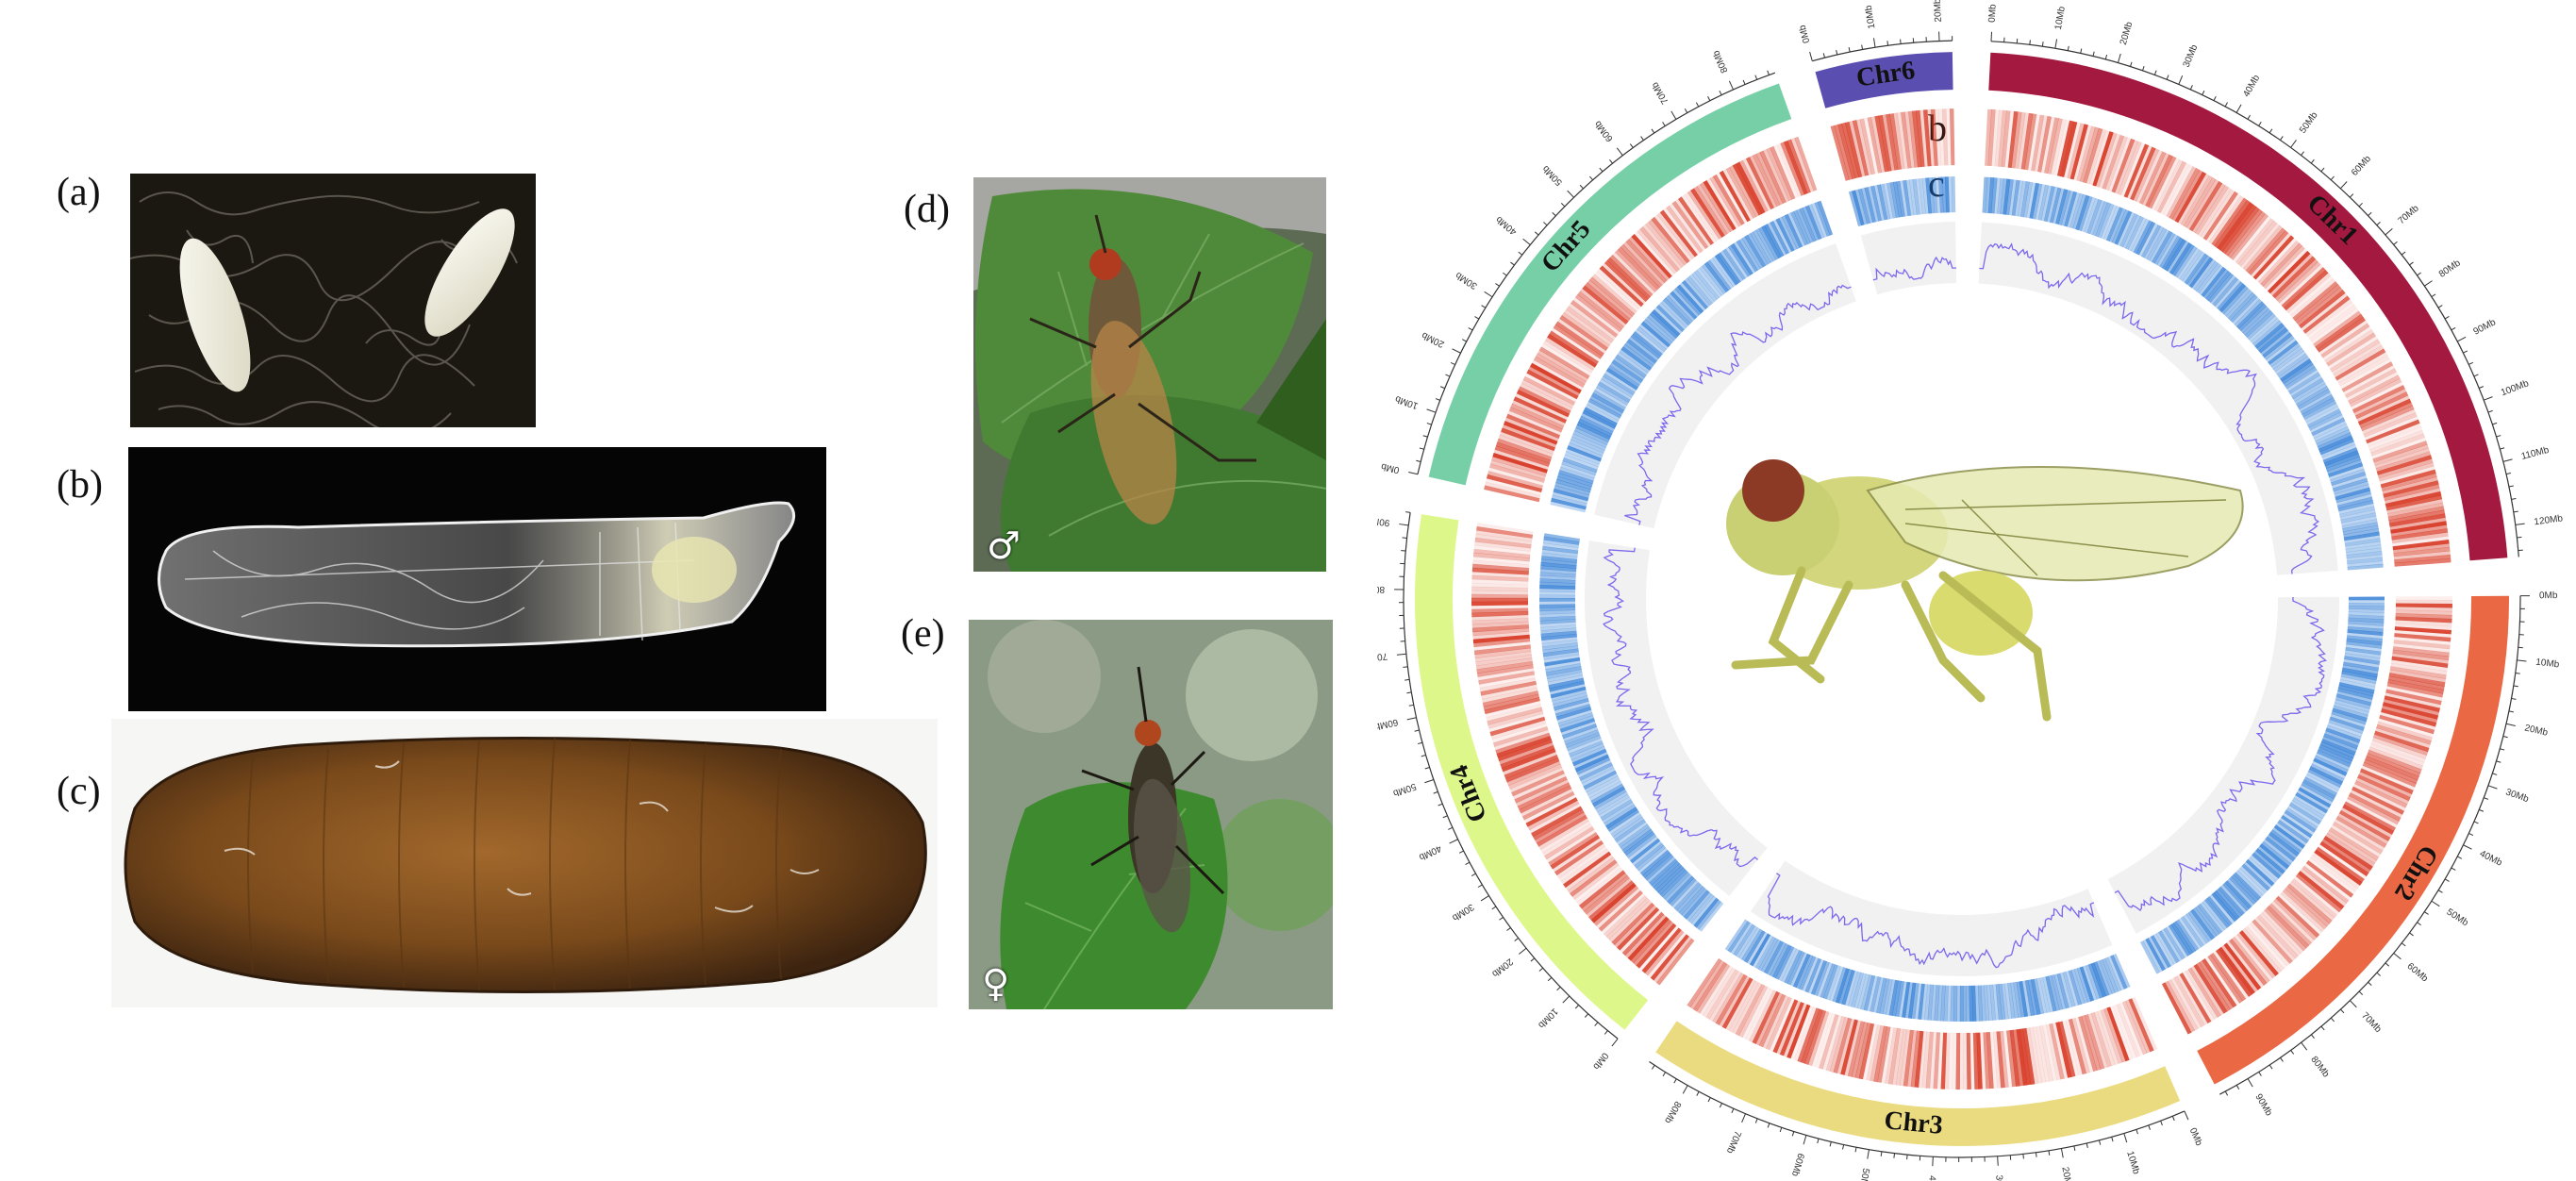 This screenshot has width=2576, height=1181. What do you see at coordinates (2252, 86) in the screenshot?
I see `tick-label: 40Mb` at bounding box center [2252, 86].